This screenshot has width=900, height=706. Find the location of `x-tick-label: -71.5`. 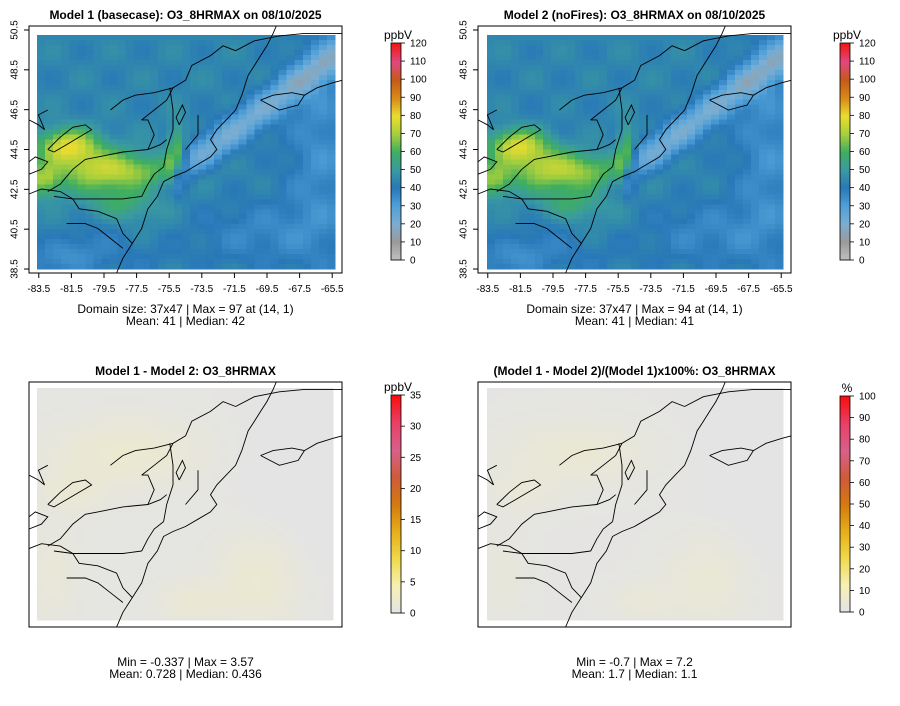

x-tick-label: -71.5 is located at coordinates (234, 289).